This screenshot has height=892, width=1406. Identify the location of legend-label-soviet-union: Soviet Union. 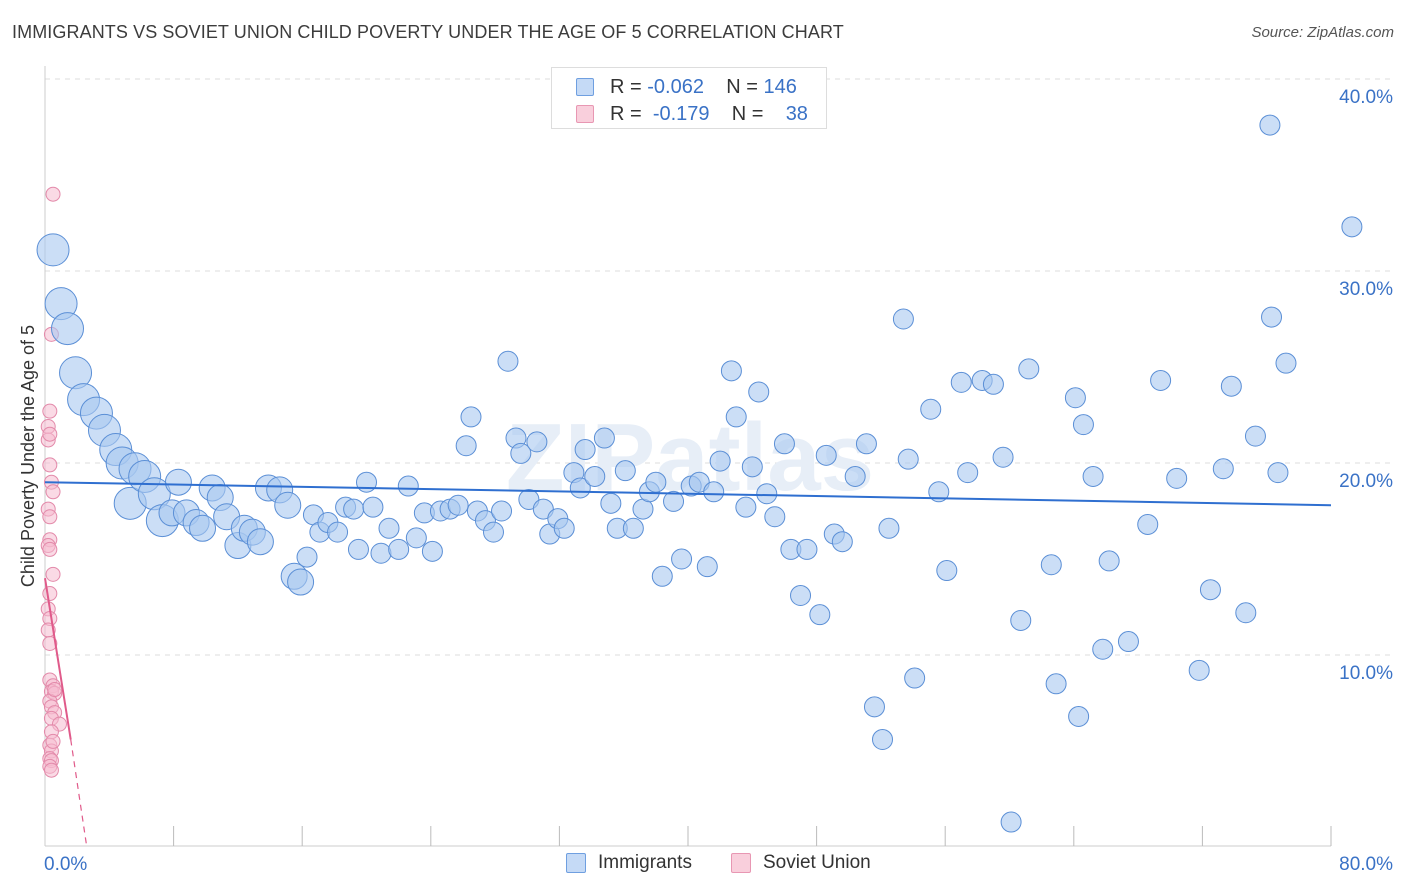
(817, 862).